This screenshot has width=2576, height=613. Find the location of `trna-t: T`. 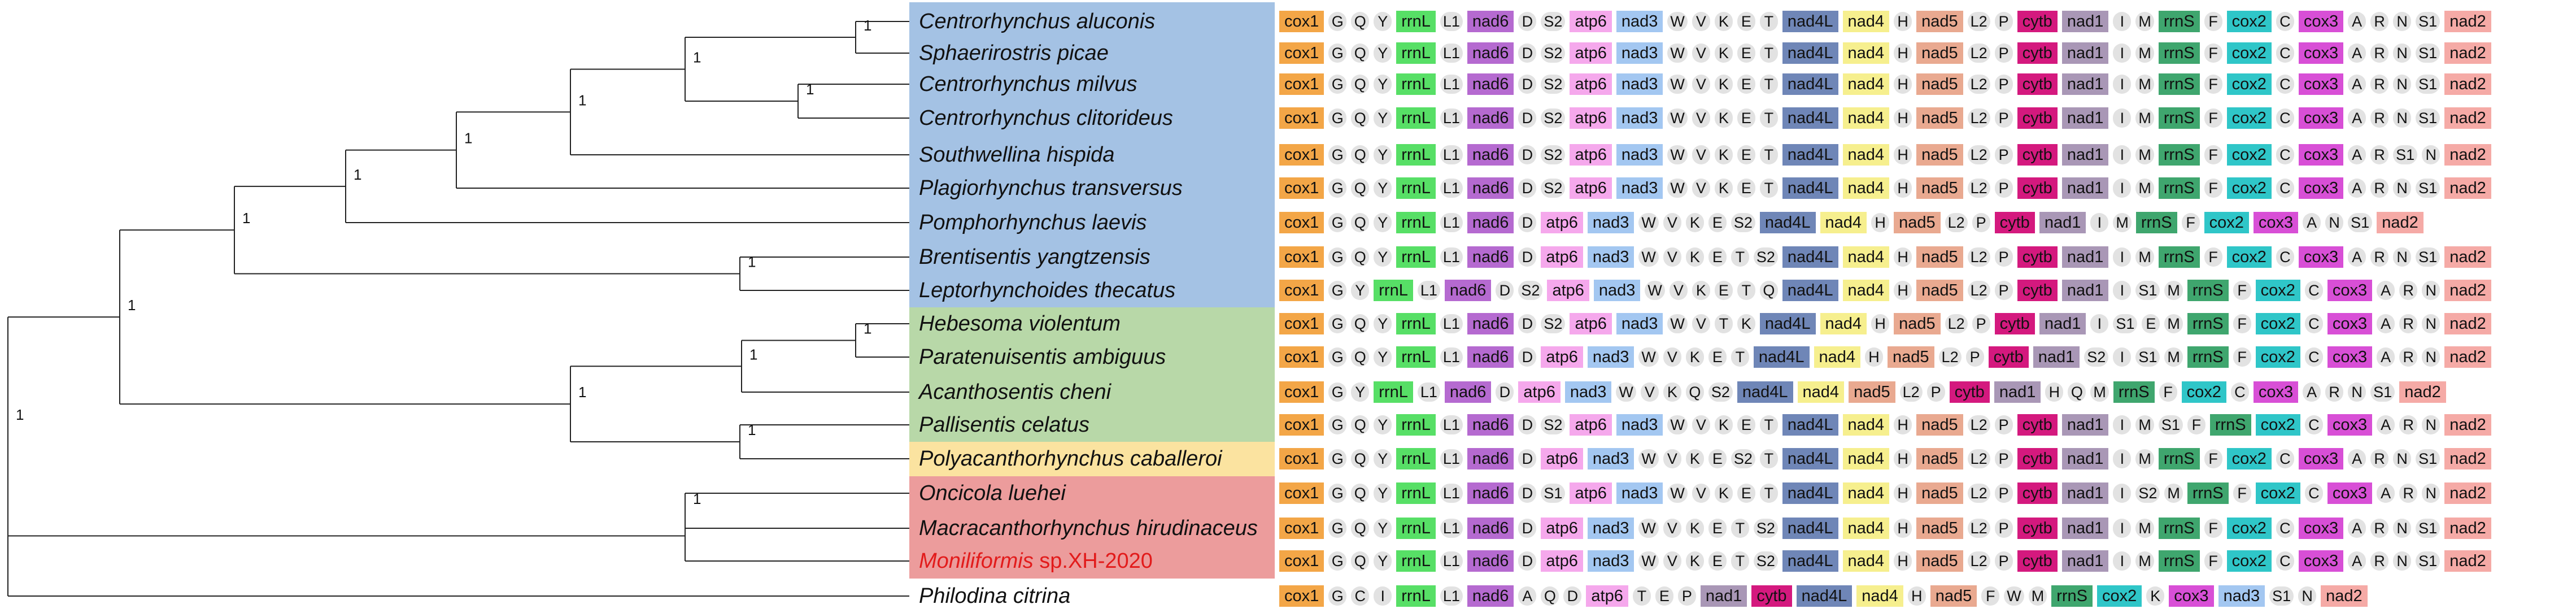

trna-t: T is located at coordinates (1768, 118).